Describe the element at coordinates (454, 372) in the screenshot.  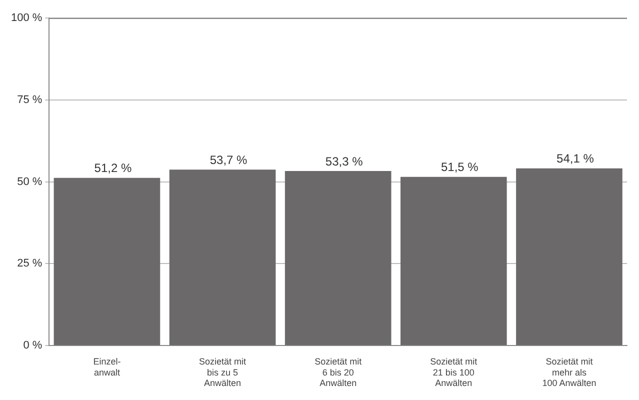
I see `x-tick-label: Sozietät mit 21 bis 100 Anwälten` at that location.